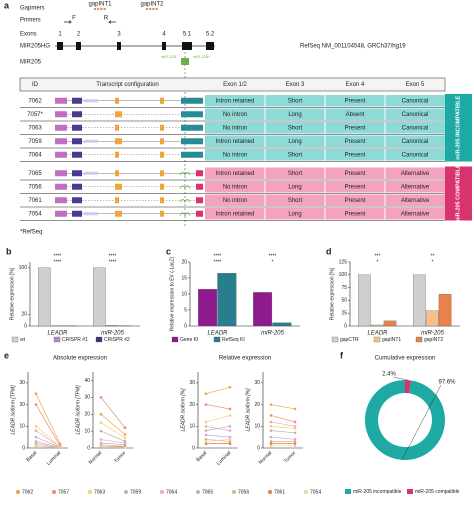 The width and height of the screenshot is (474, 507). I want to click on row-id: 7065, so click(35, 174).